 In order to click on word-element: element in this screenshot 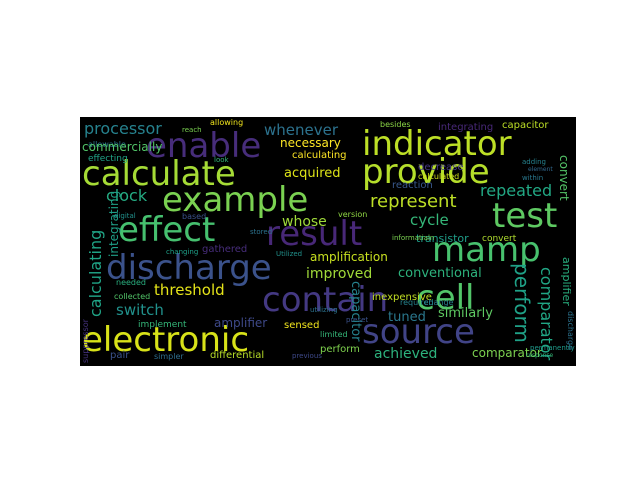, I will do `click(540, 169)`.